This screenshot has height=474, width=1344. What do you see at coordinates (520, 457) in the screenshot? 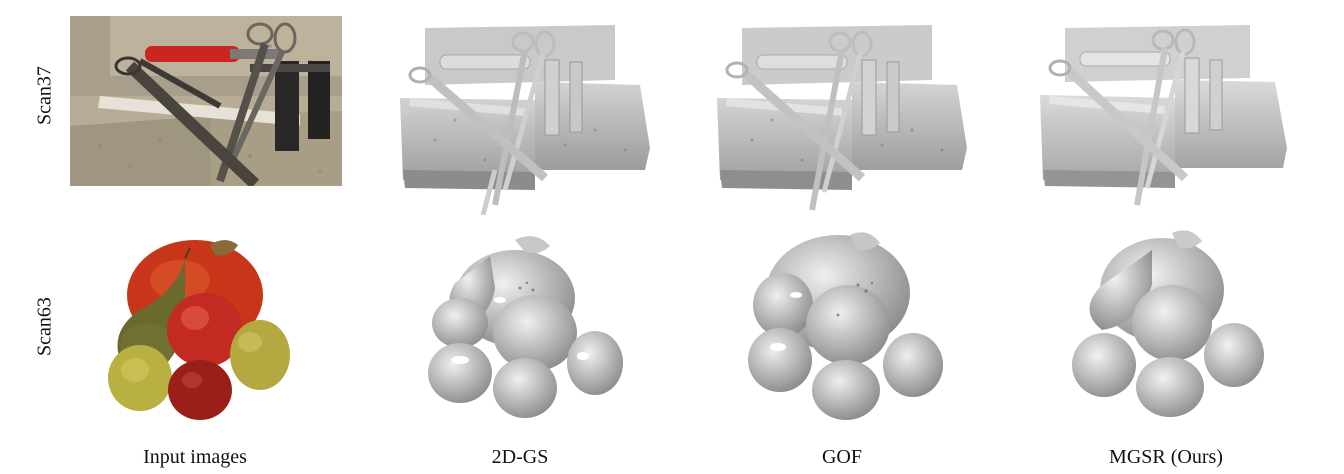
I see `column-label-2dgs: 2D-GS` at bounding box center [520, 457].